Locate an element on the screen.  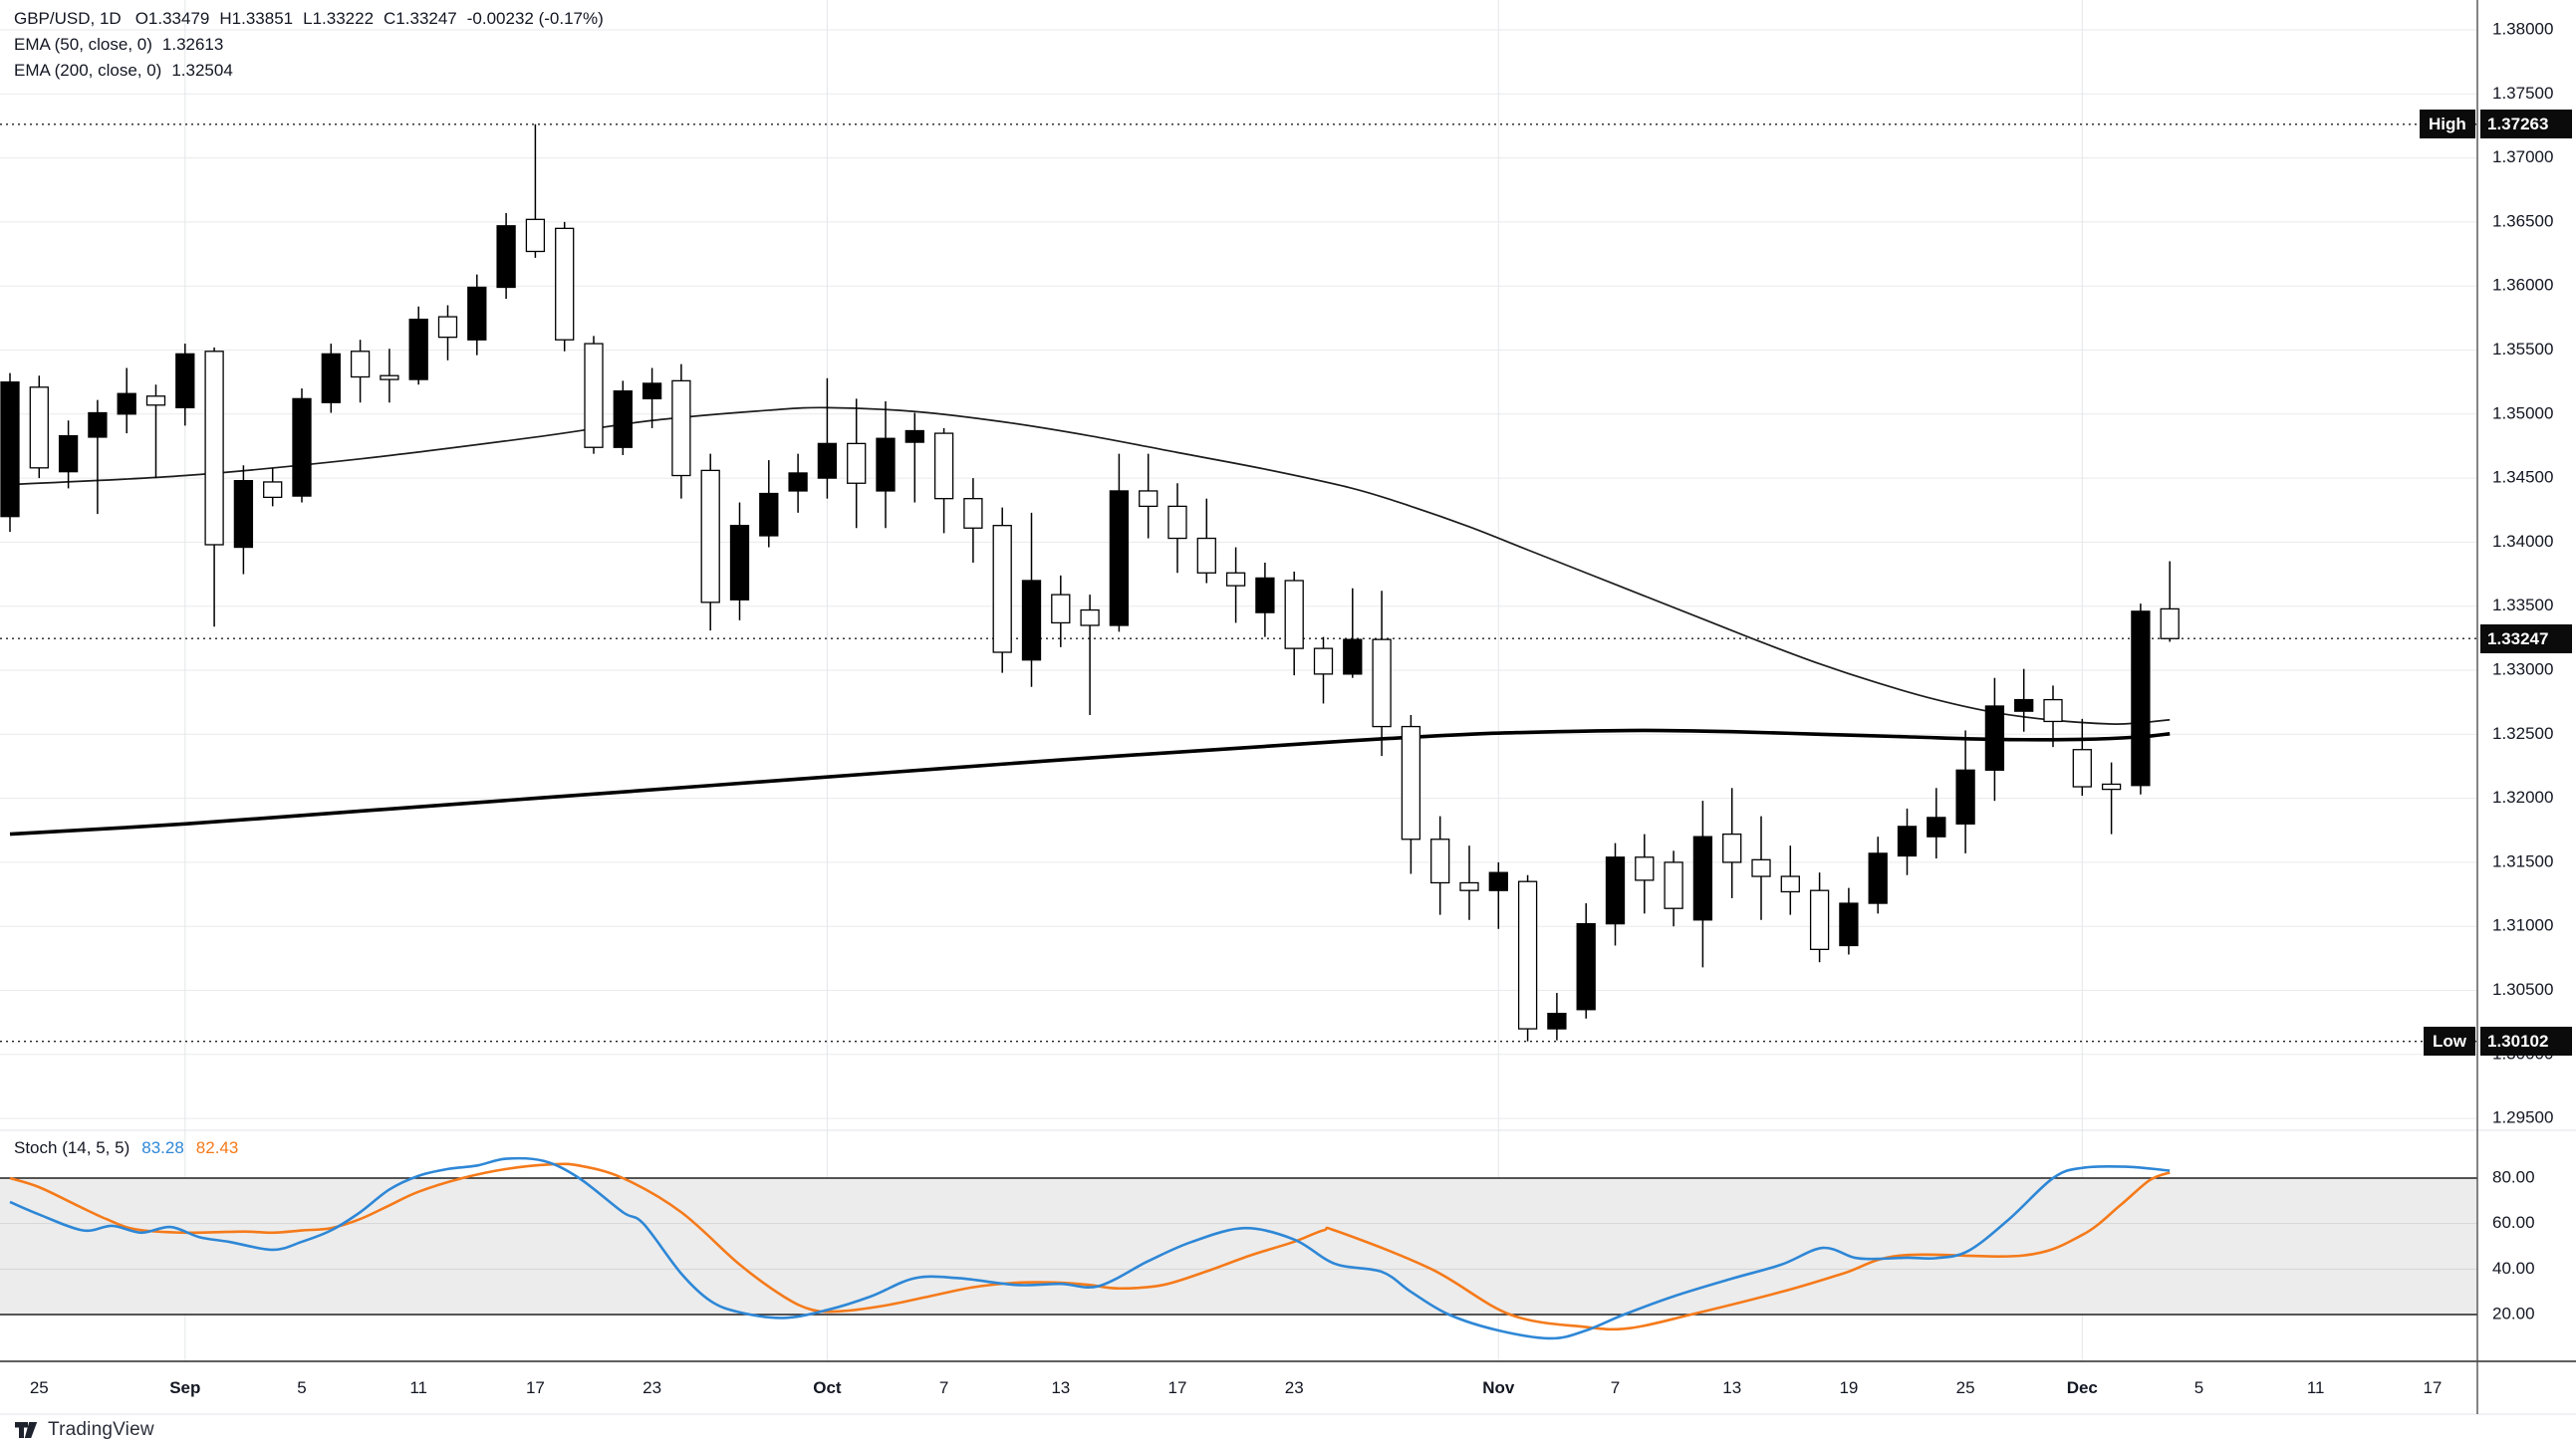
price-tick-label: 1.30500 is located at coordinates (2522, 989).